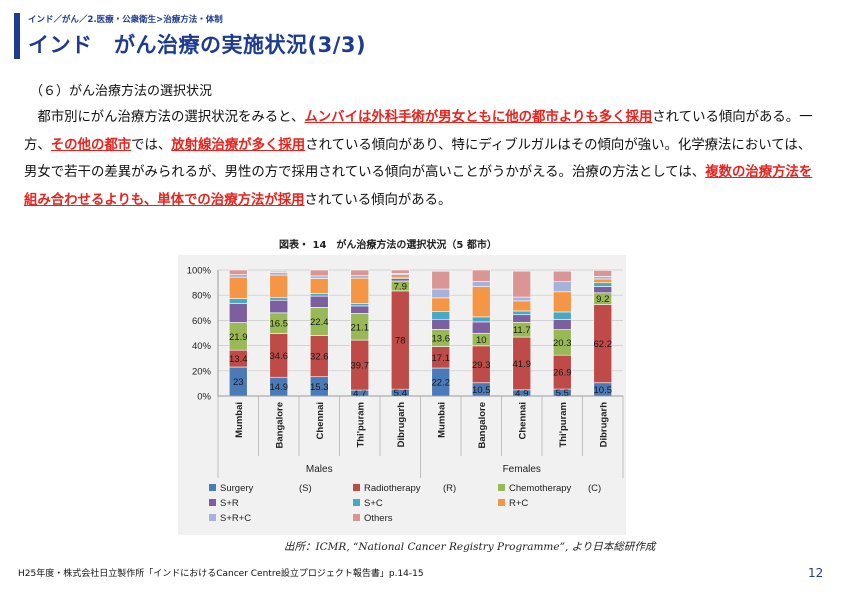  I want to click on data-label: 4.9, so click(521, 393).